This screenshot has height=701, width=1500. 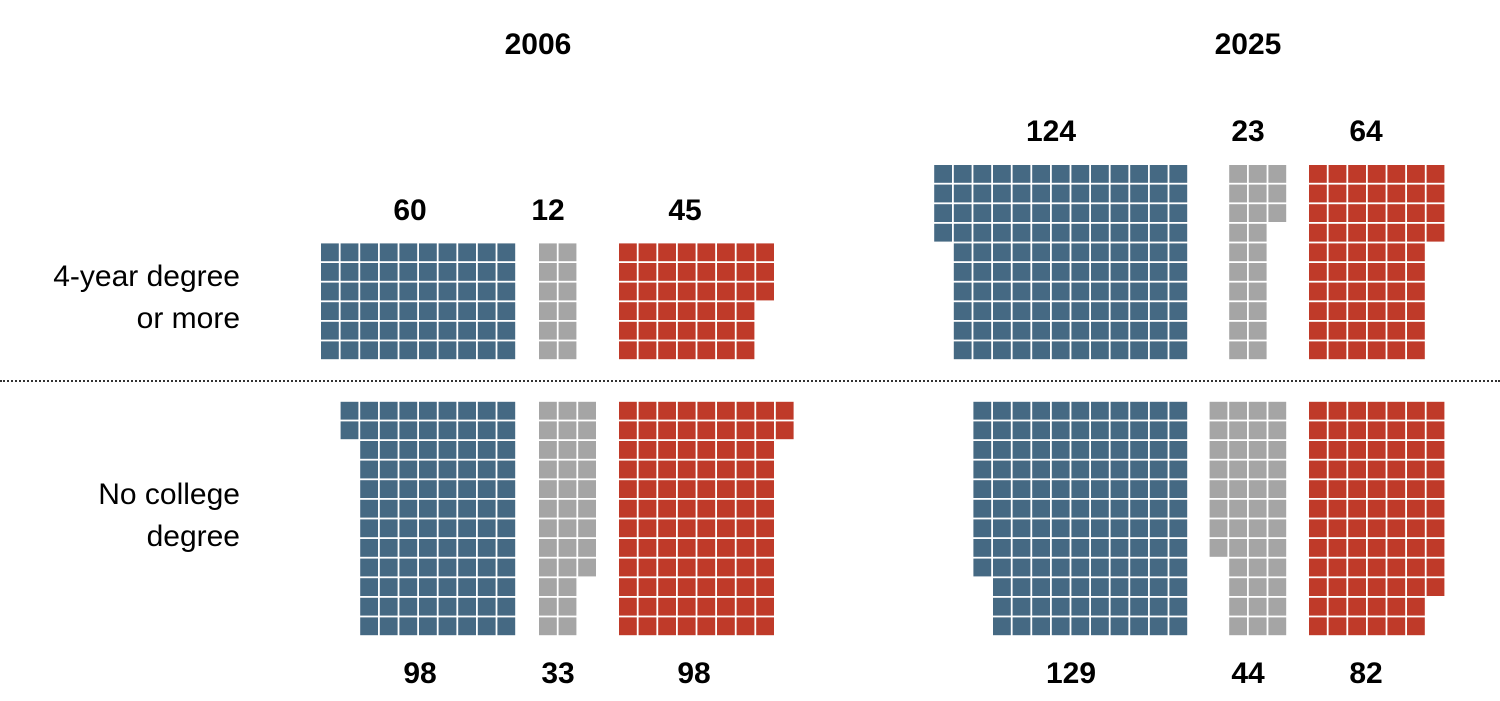 I want to click on row-label-line: or more, so click(x=188, y=318).